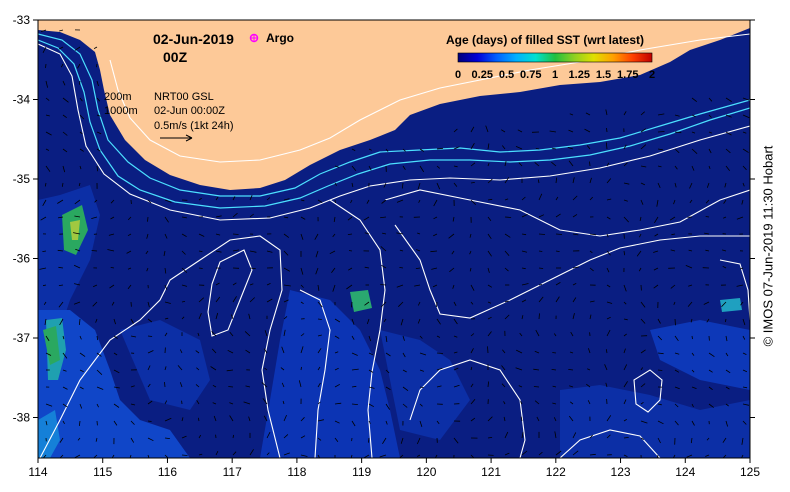 The width and height of the screenshot is (790, 492). Describe the element at coordinates (530, 75) in the screenshot. I see `colorbar-tick-label: 0.75` at that location.